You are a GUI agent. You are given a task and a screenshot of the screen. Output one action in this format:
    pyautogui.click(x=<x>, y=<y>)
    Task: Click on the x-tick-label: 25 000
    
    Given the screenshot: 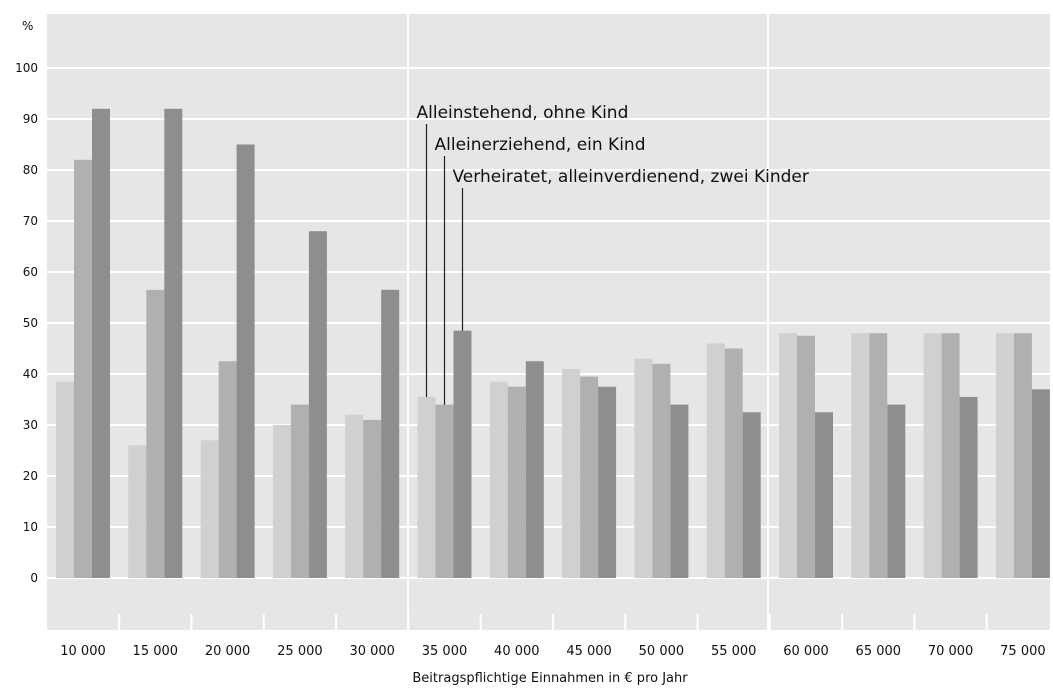 What is the action you would take?
    pyautogui.click(x=300, y=651)
    